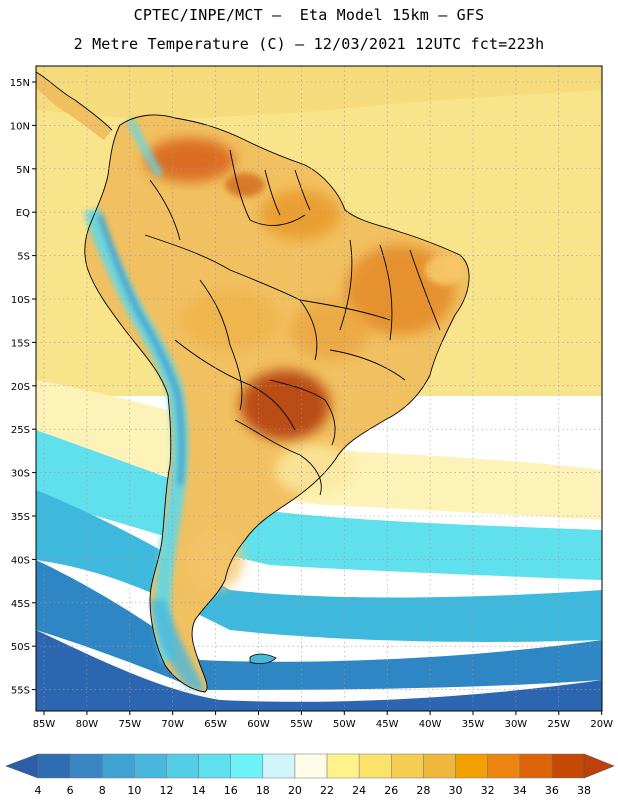 The height and width of the screenshot is (800, 618). I want to click on lat-label: 20S, so click(20, 387).